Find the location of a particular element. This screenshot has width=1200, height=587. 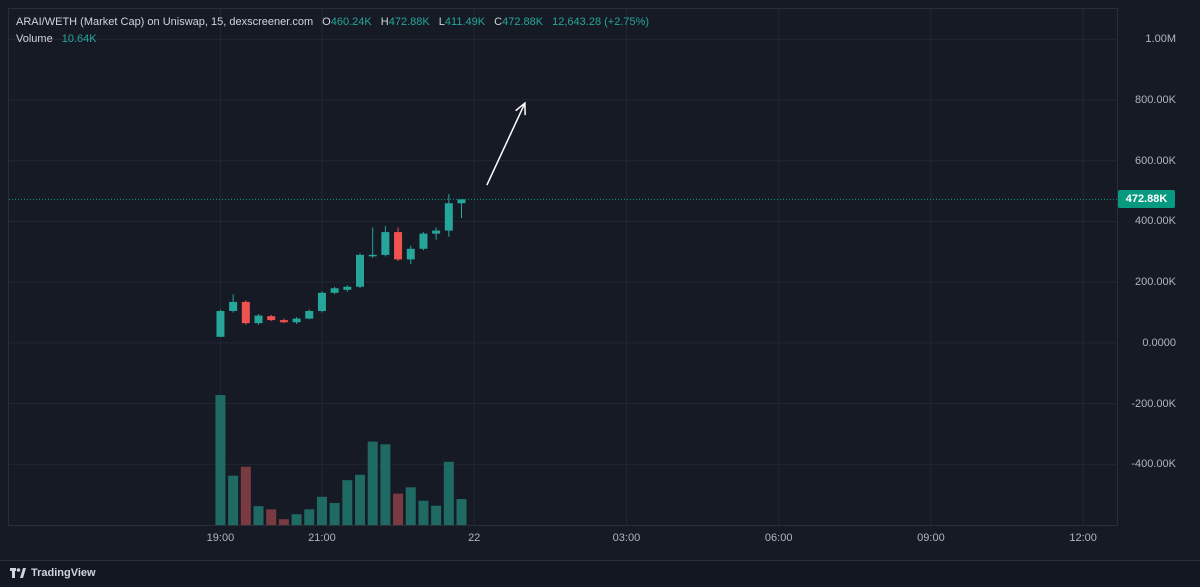

high-label: H is located at coordinates (384, 22).